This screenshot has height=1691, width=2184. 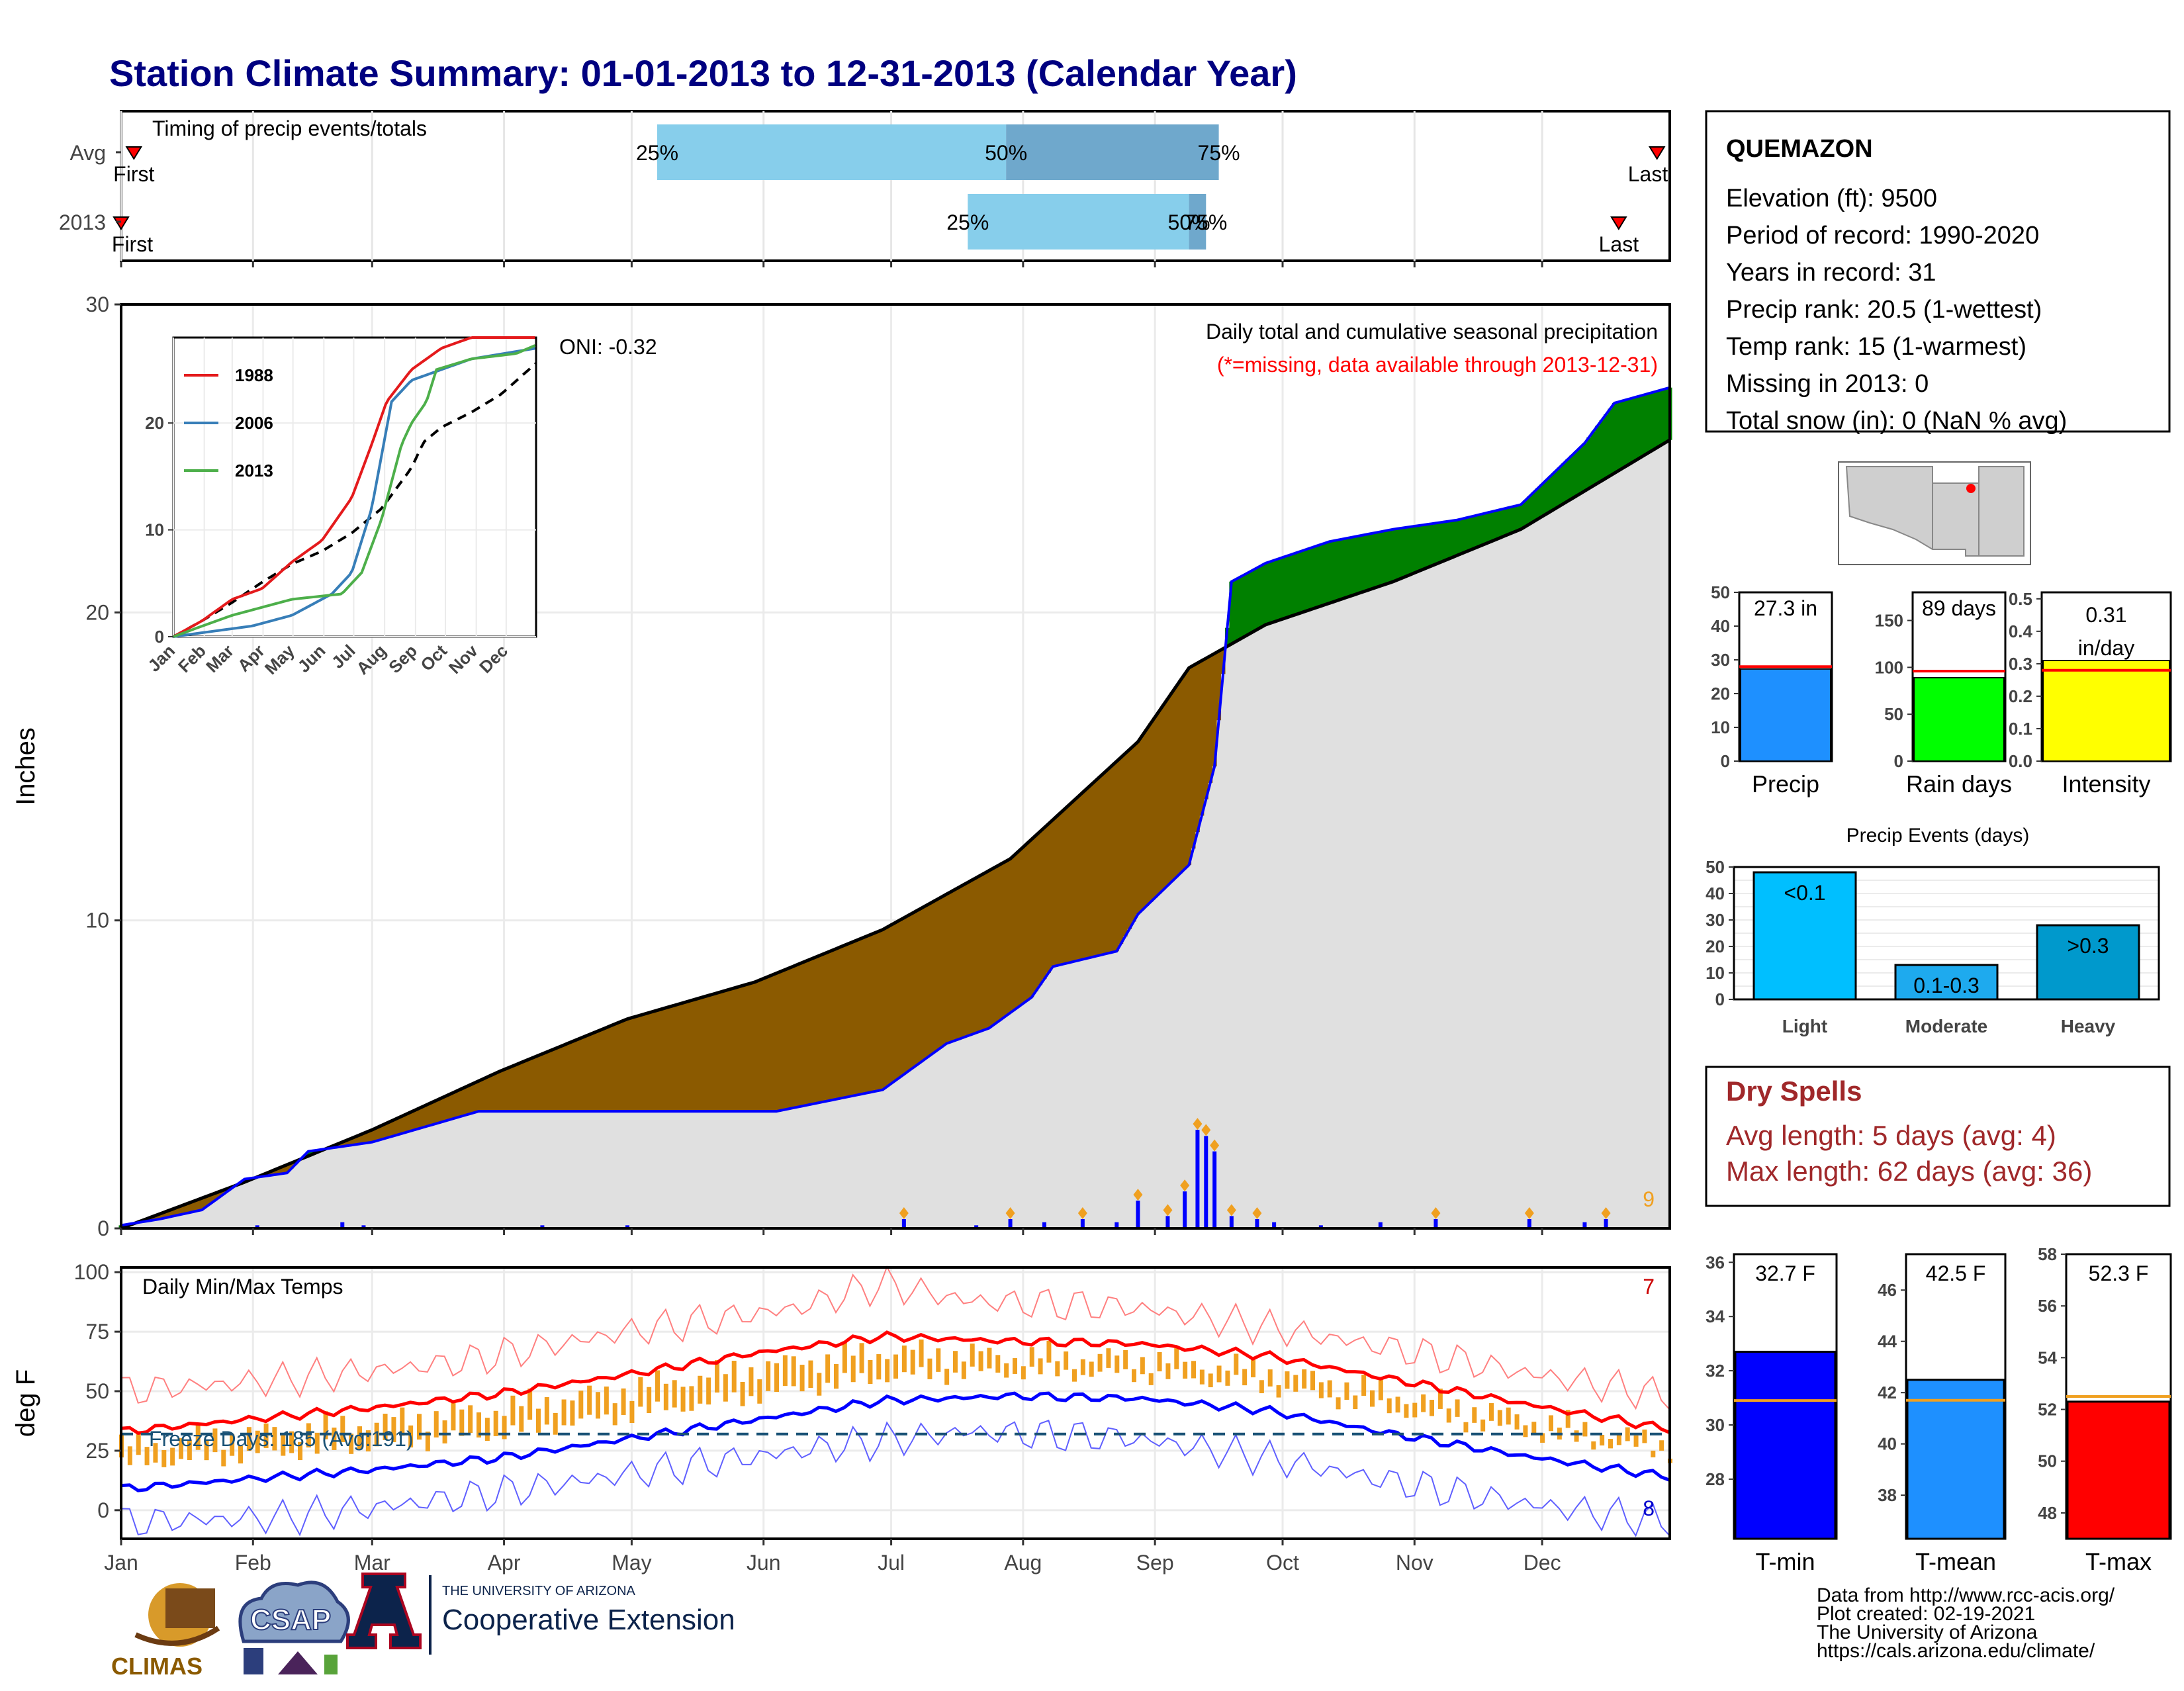 I want to click on summary-name-0: Precip, so click(x=1786, y=784).